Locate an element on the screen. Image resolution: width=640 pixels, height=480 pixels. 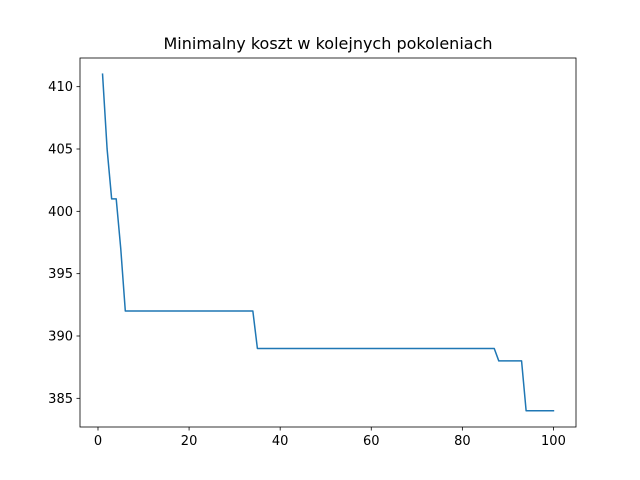
x-tick-label: 0 is located at coordinates (98, 441).